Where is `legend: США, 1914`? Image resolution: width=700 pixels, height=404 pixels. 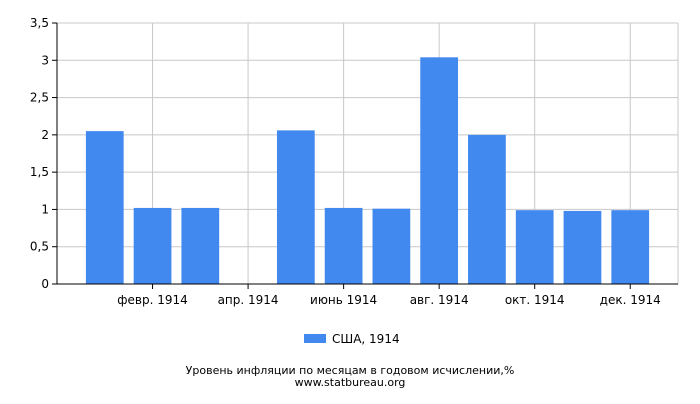
legend: США, 1914 is located at coordinates (352, 339).